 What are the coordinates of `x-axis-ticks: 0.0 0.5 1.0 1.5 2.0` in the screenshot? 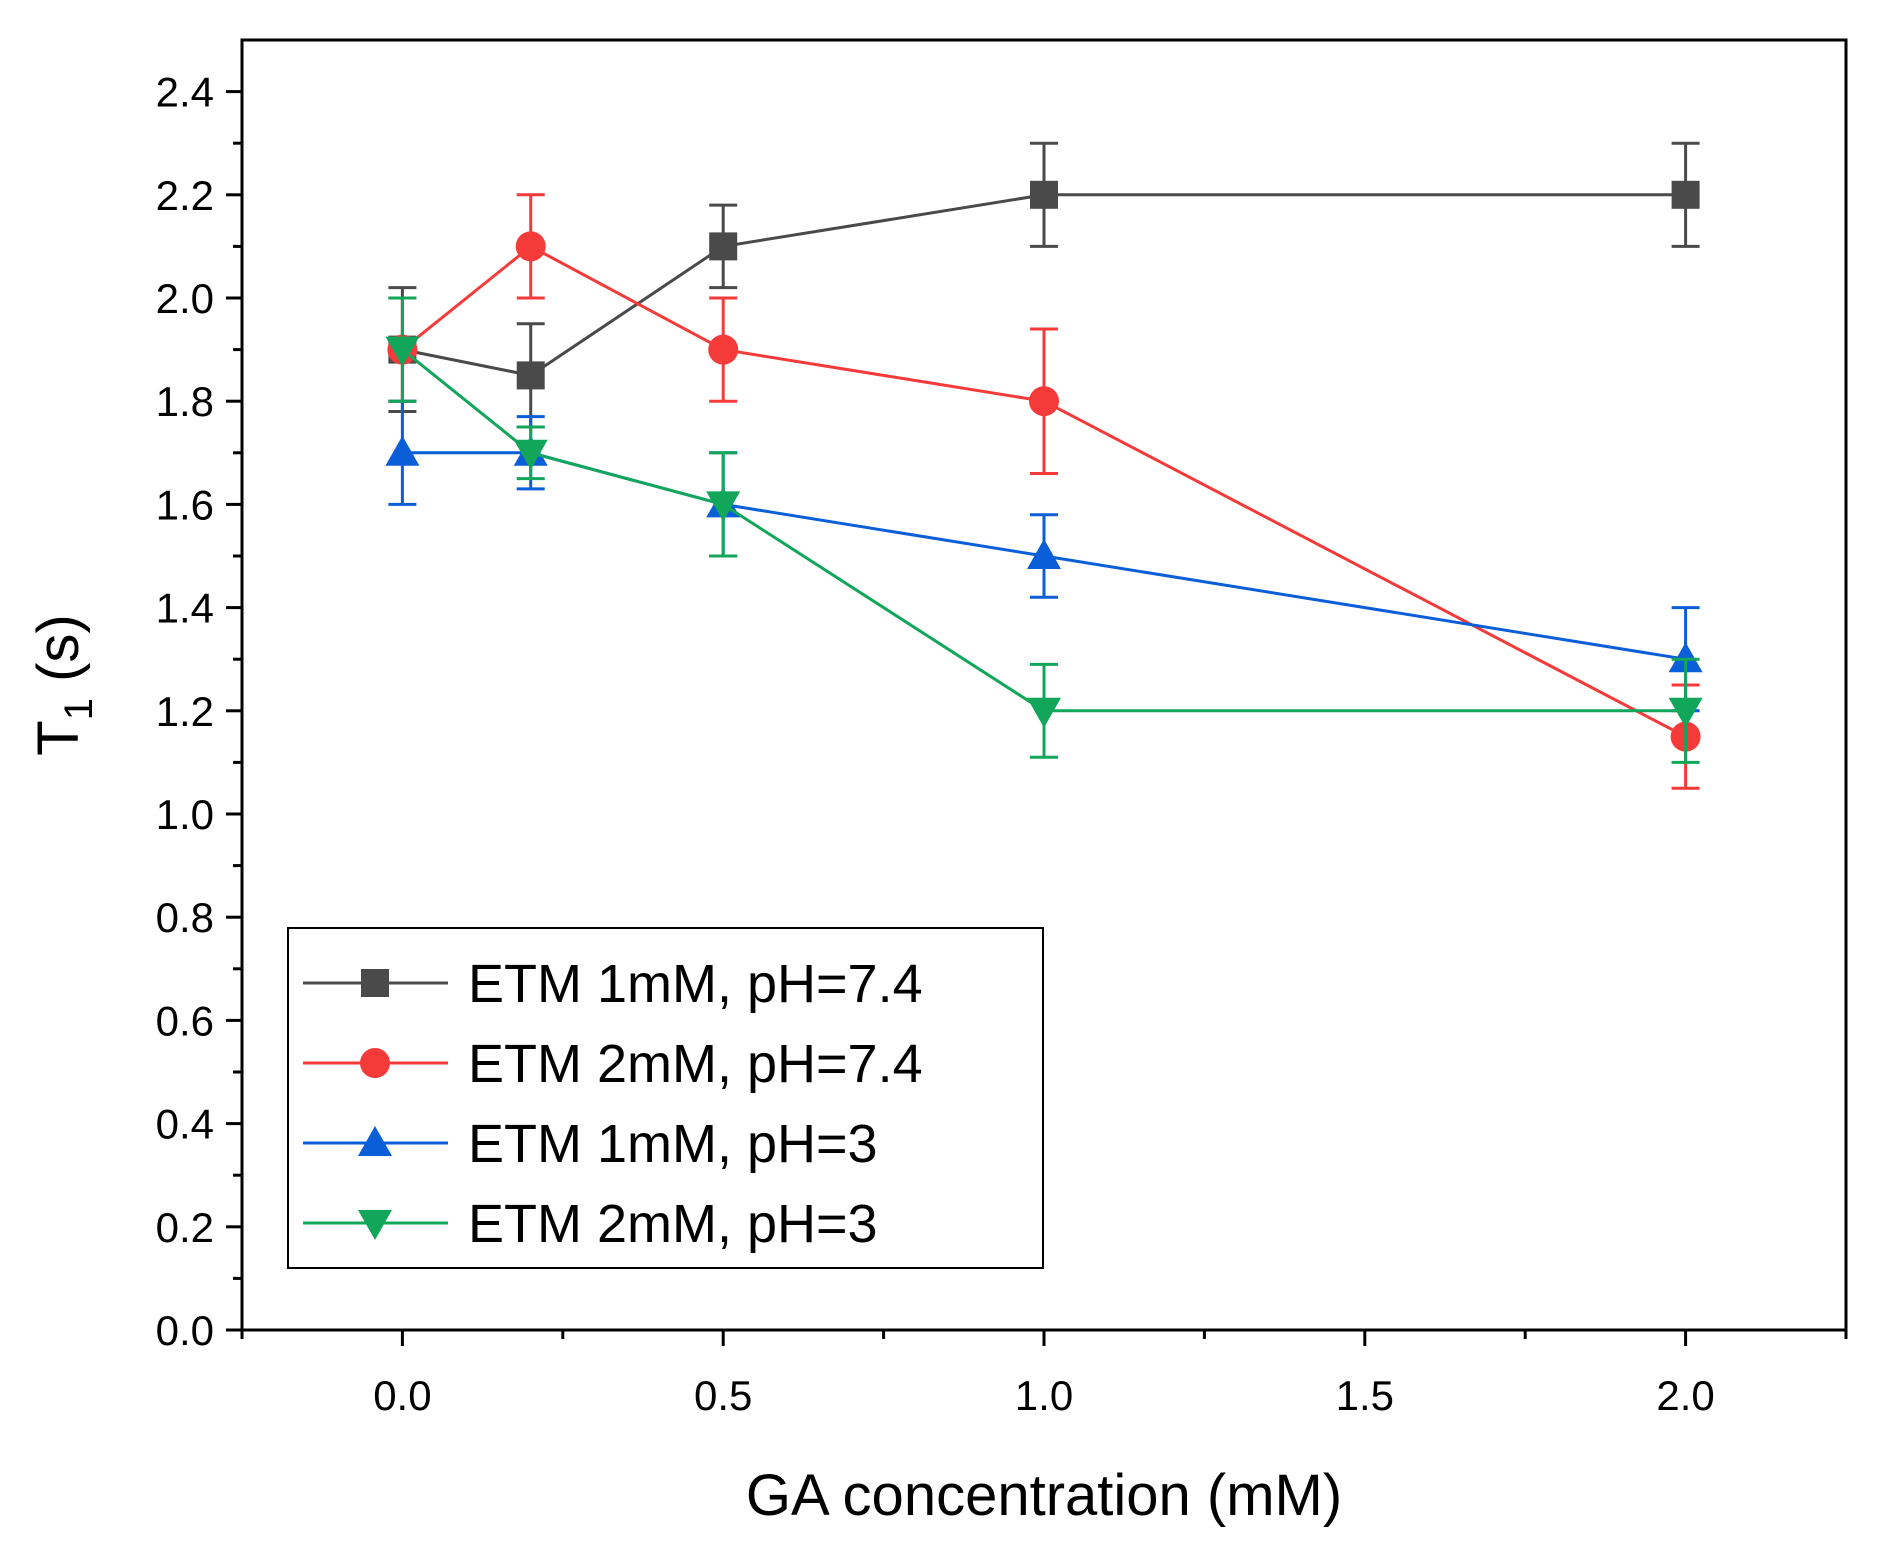 It's located at (1044, 1374).